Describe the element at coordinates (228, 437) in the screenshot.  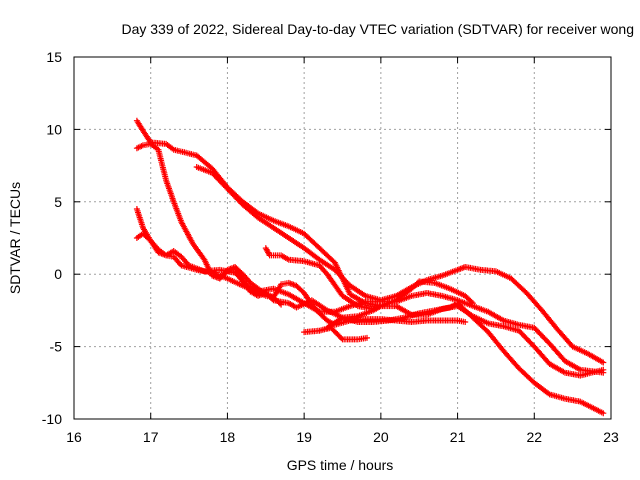
I see `x-tick-label: 18` at that location.